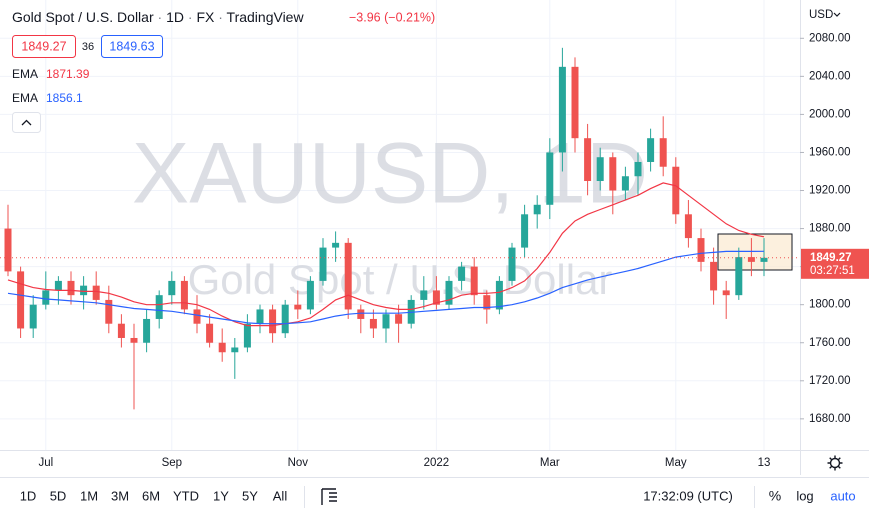 The width and height of the screenshot is (869, 517). Describe the element at coordinates (830, 191) in the screenshot. I see `y-tick-label: 1920.00` at that location.